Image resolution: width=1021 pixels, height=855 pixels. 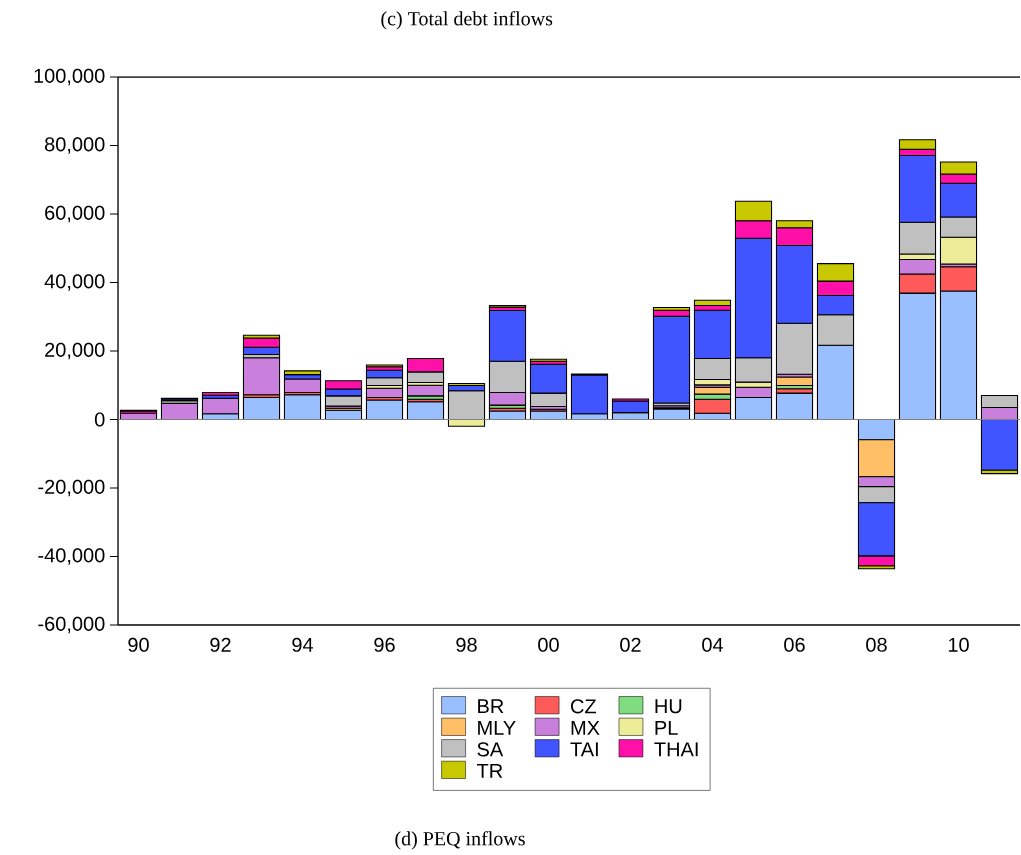 I want to click on x-tick-label: 02, so click(x=630, y=644).